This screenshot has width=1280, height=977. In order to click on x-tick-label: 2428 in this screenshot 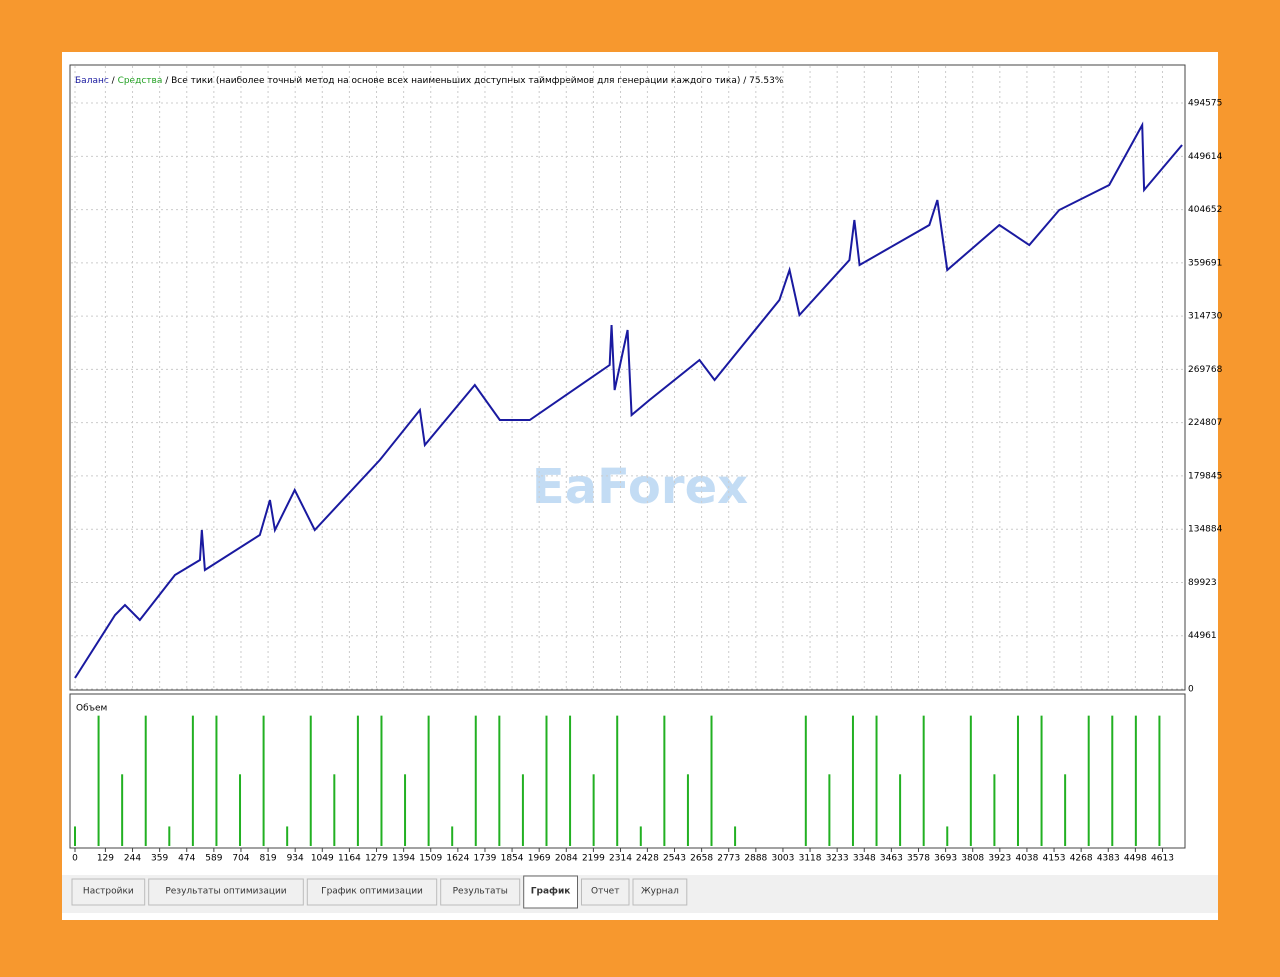, I will do `click(647, 859)`.